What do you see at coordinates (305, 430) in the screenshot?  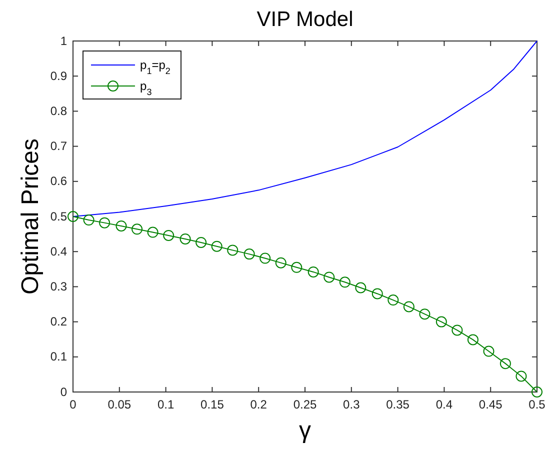 I see `x-axis-title: γ` at bounding box center [305, 430].